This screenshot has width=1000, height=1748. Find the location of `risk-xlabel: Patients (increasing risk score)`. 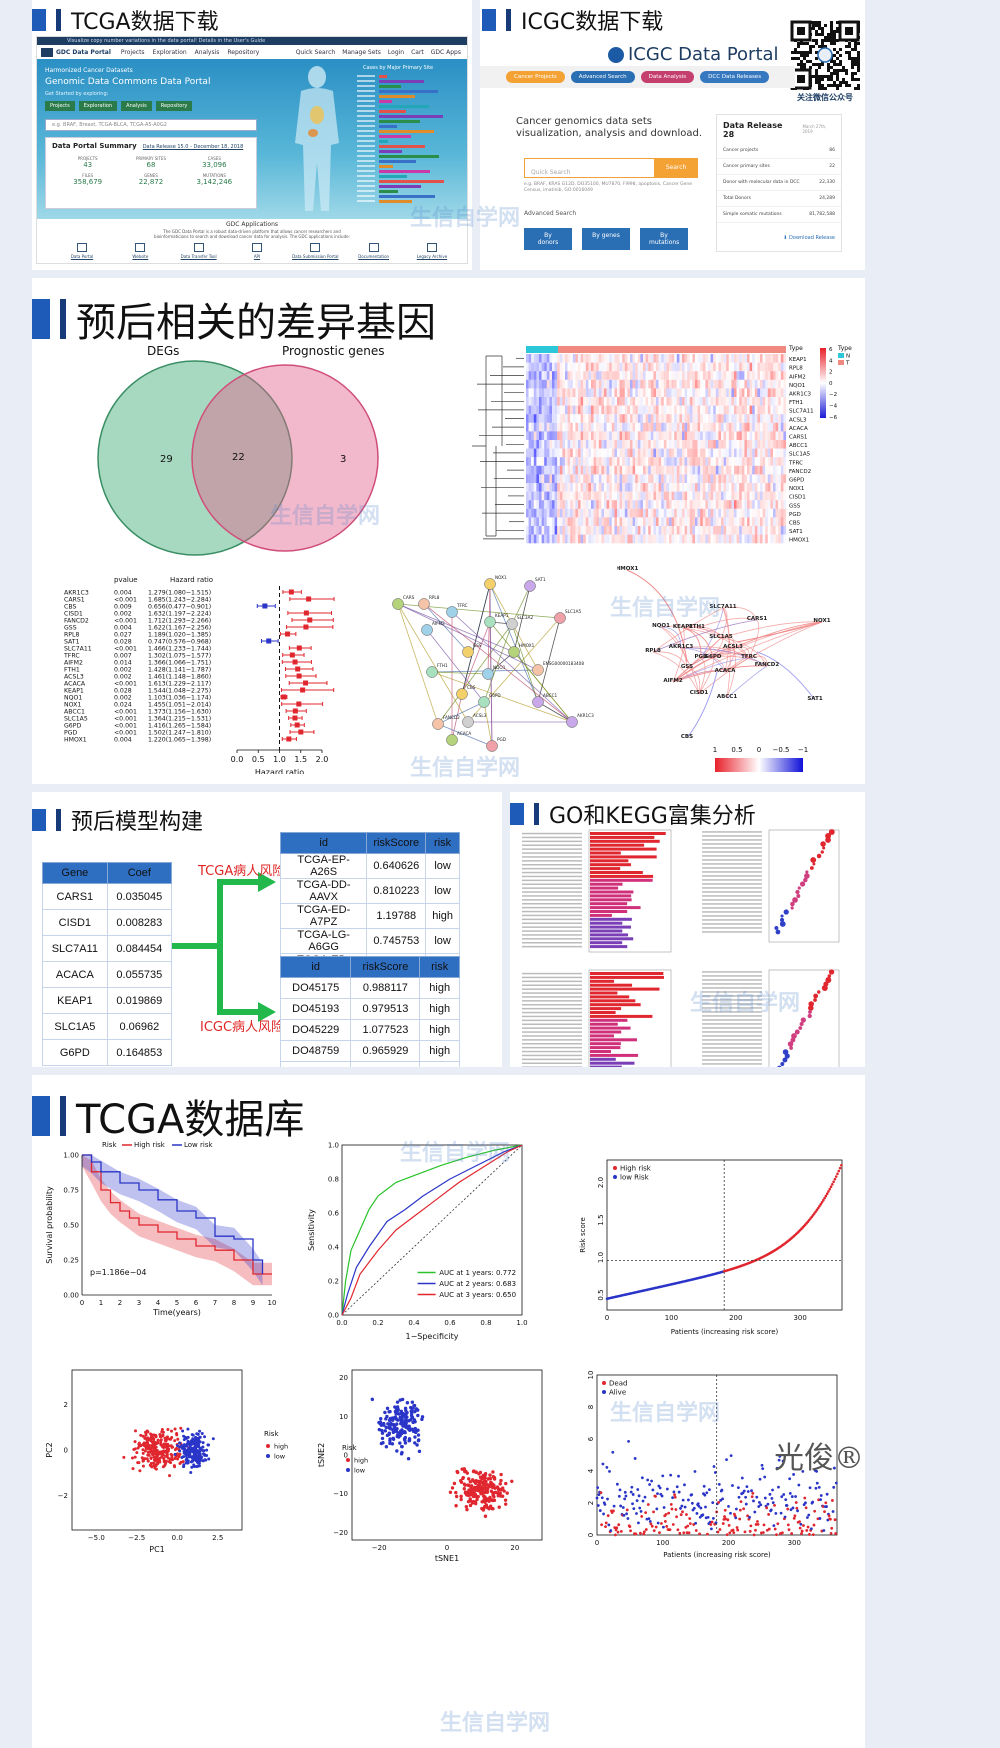

risk-xlabel: Patients (increasing risk score) is located at coordinates (725, 1332).